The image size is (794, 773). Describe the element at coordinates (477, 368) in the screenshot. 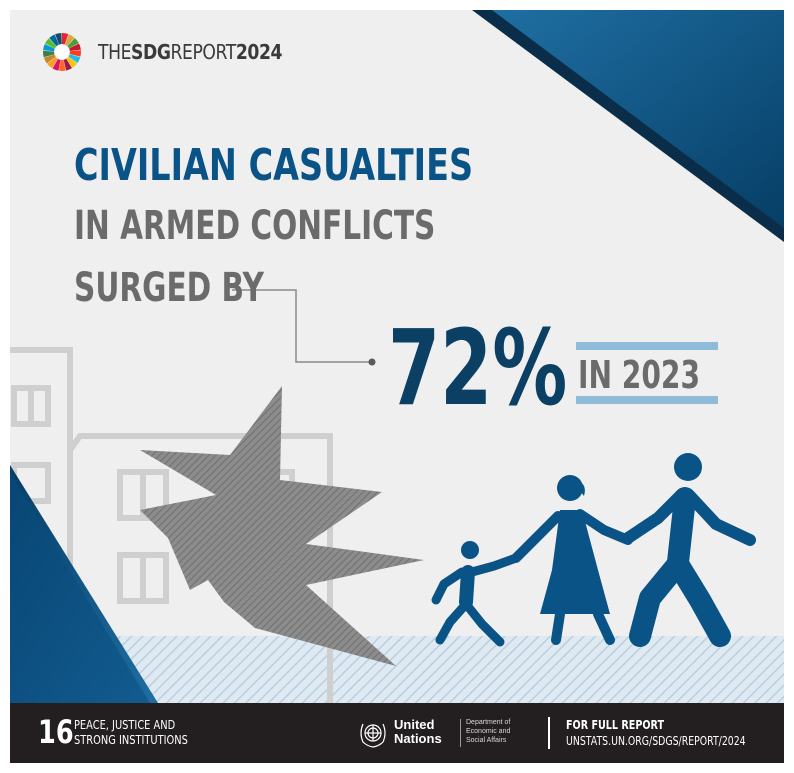

I see `stat-percentage: 72%` at that location.